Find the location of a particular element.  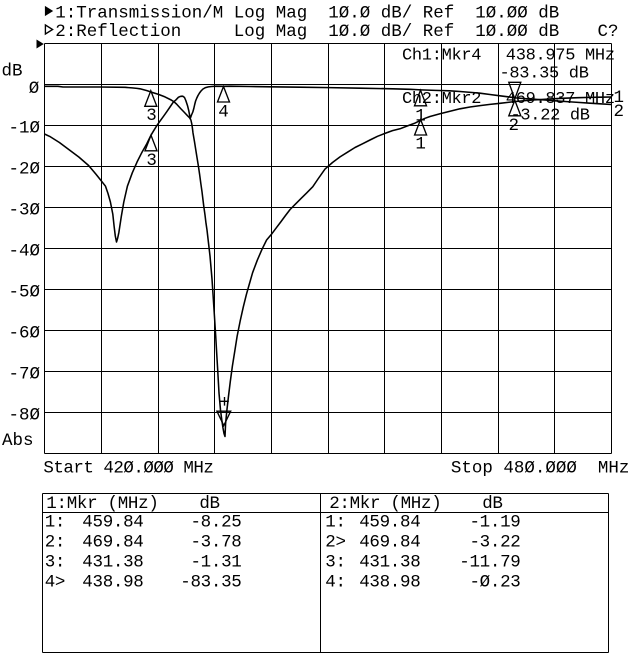

svg-text: -3.22 is located at coordinates (494, 542).